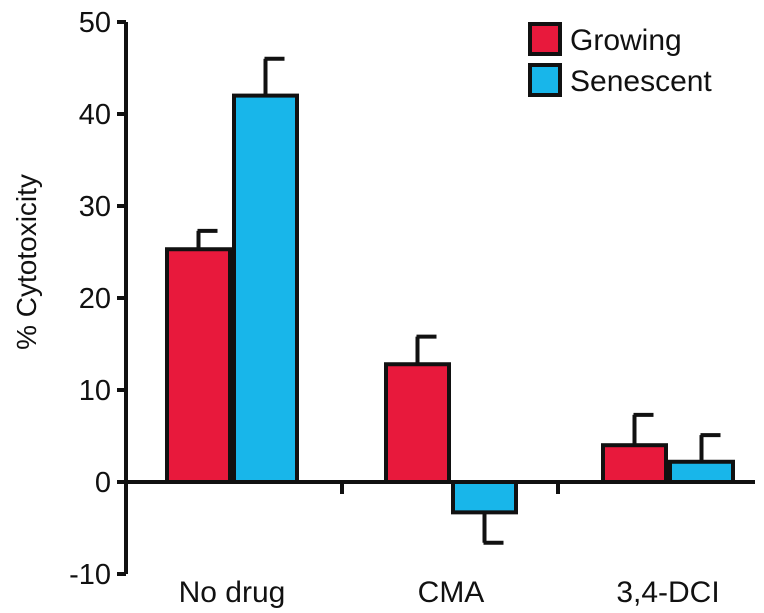 This screenshot has height=613, width=764. I want to click on legend-label-growing: Growing, so click(626, 40).